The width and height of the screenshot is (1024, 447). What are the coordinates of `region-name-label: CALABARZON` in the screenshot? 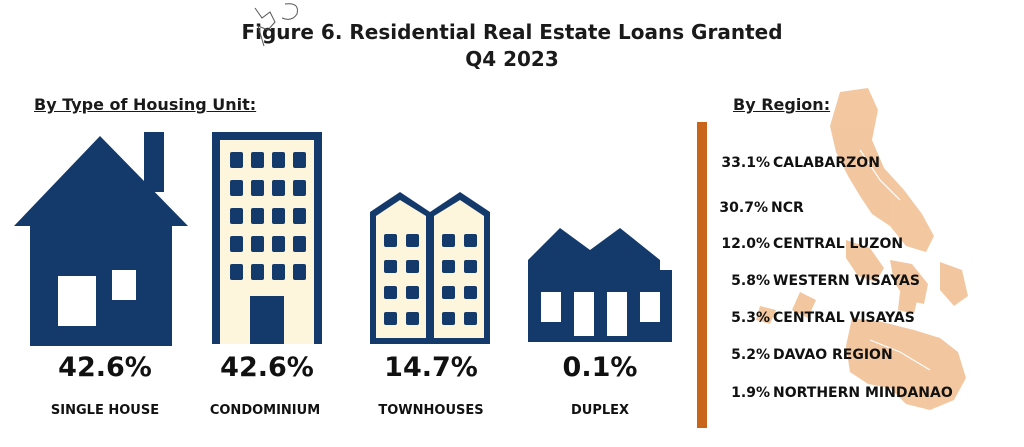 It's located at (826, 163).